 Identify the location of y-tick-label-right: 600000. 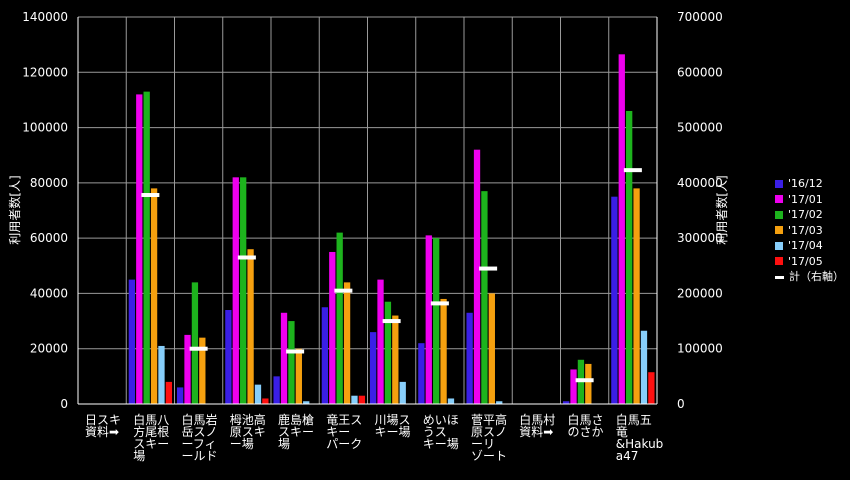
(700, 72).